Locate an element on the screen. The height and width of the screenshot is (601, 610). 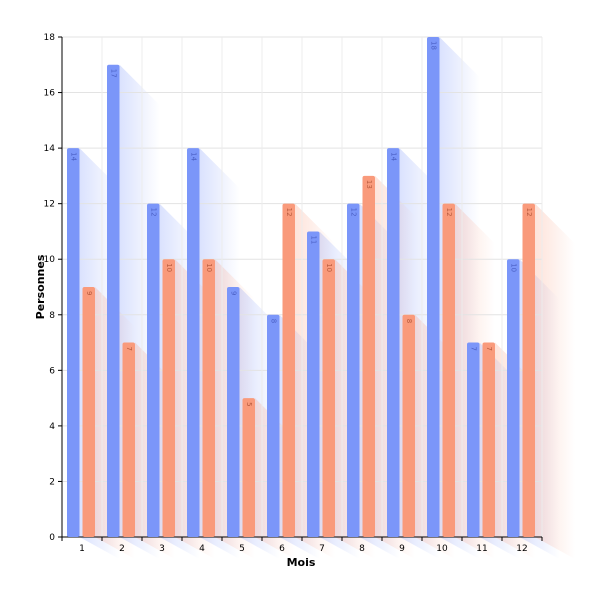
x-tick-label: 2 is located at coordinates (122, 549).